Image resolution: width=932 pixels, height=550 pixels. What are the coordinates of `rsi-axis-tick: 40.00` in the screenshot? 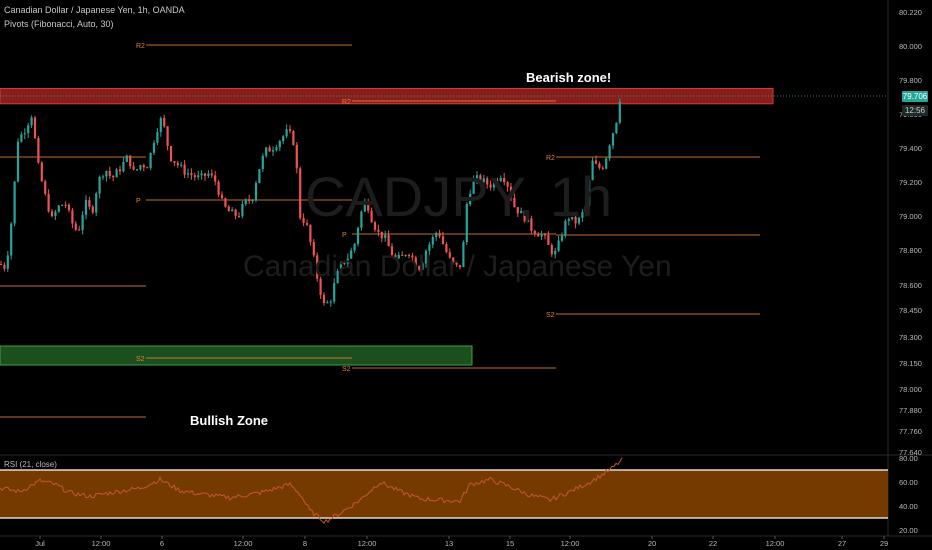 It's located at (908, 506).